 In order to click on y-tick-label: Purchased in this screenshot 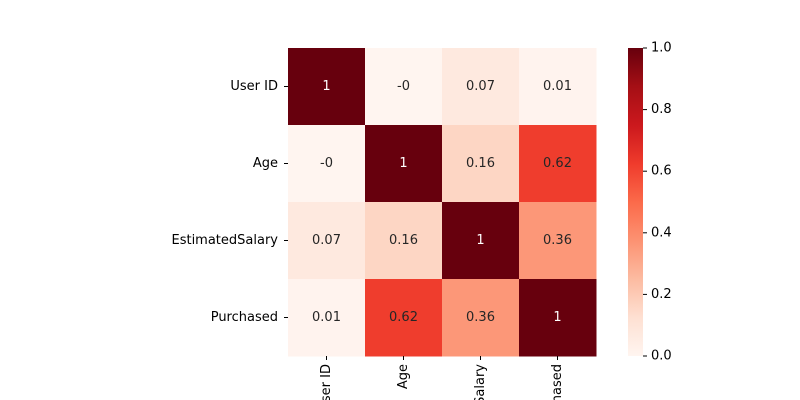, I will do `click(244, 317)`.